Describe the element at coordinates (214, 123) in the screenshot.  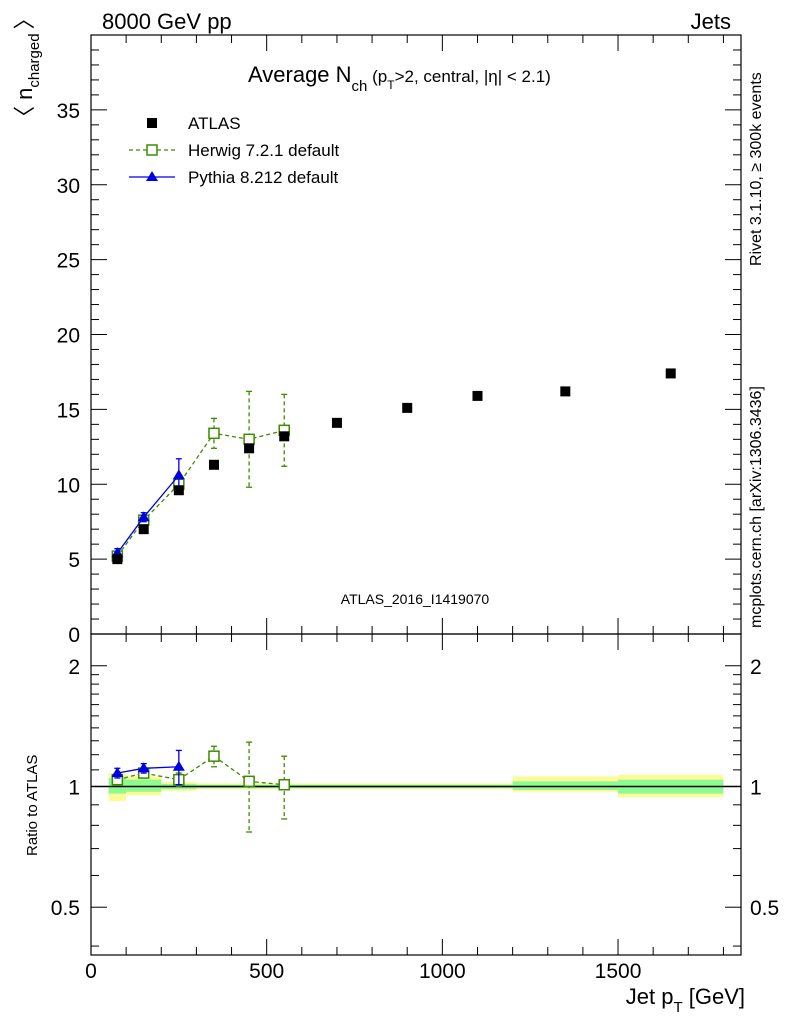
I see `legend-label-atlas: ATLAS` at that location.